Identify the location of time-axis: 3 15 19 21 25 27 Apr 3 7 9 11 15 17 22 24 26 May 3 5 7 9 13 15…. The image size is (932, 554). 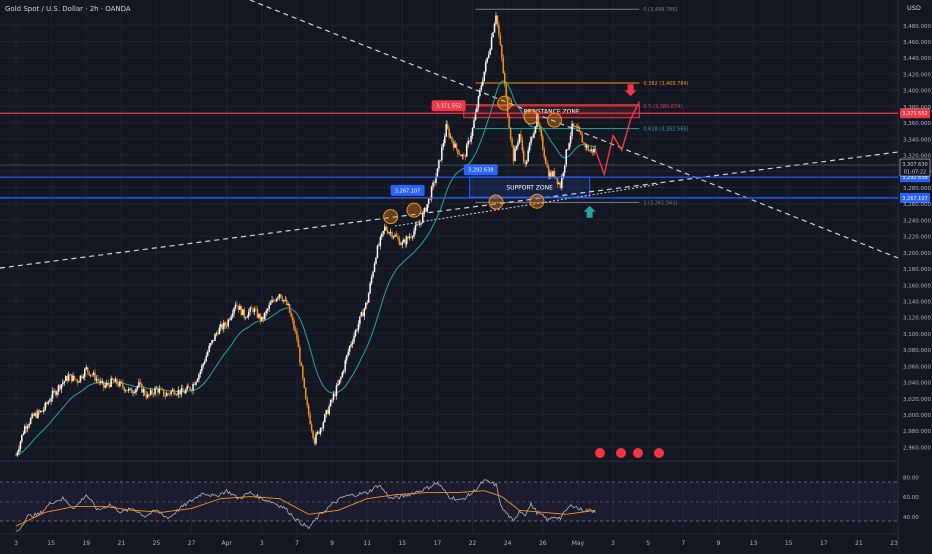
(456, 543).